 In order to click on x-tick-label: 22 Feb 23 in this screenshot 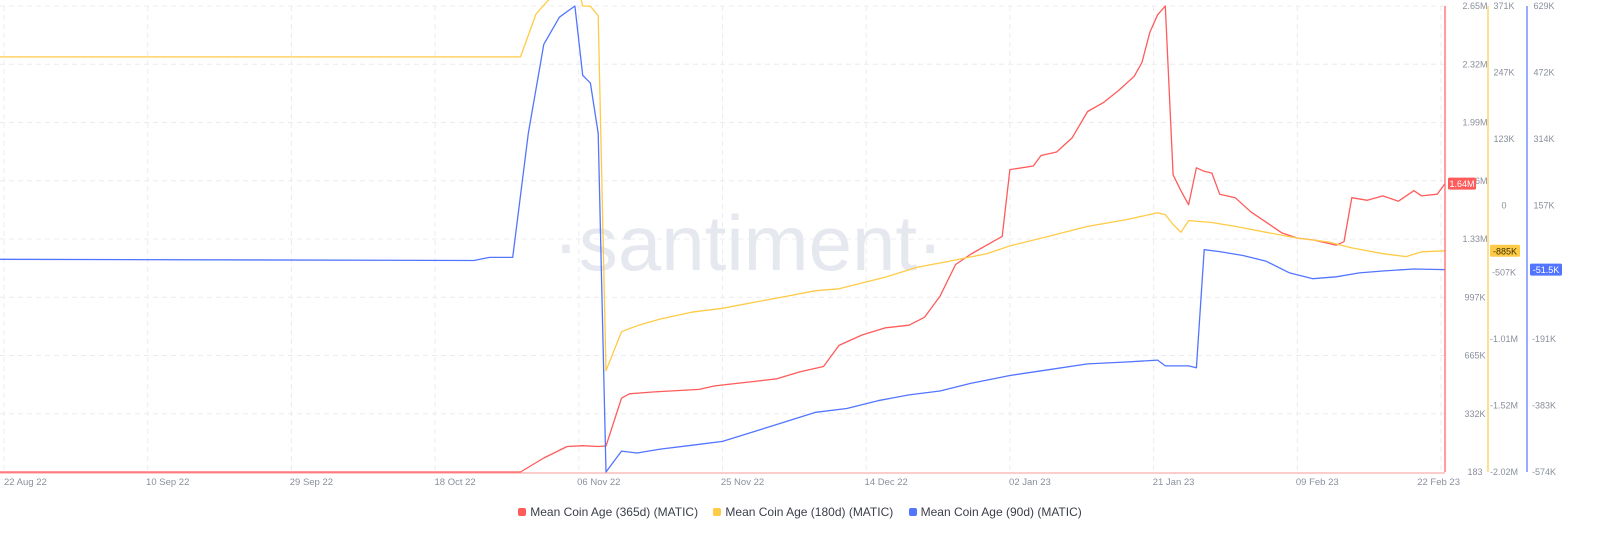, I will do `click(1438, 482)`.